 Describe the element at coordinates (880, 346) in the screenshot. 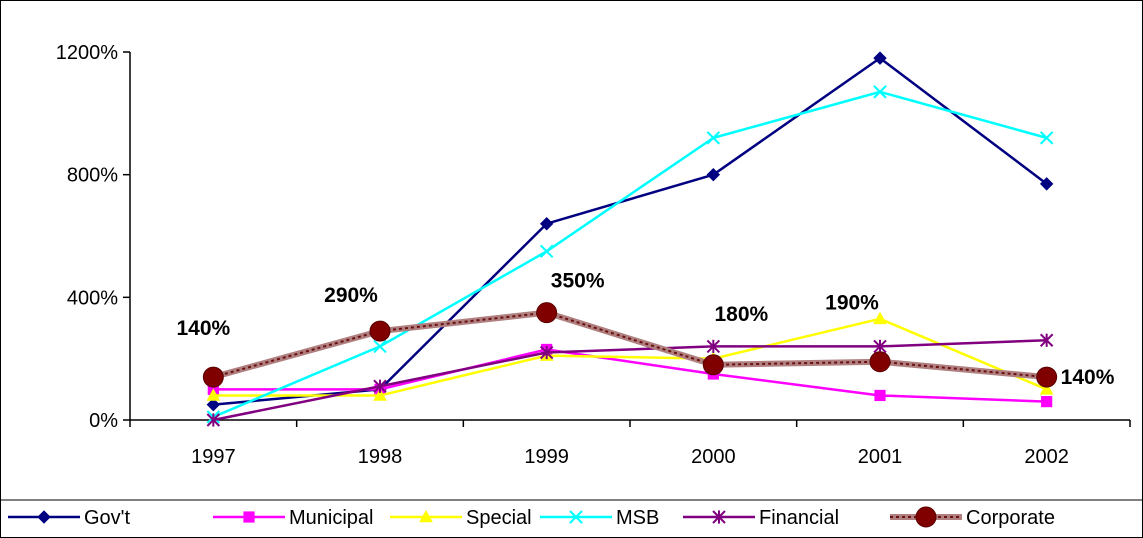

I see `point-financial-2001` at that location.